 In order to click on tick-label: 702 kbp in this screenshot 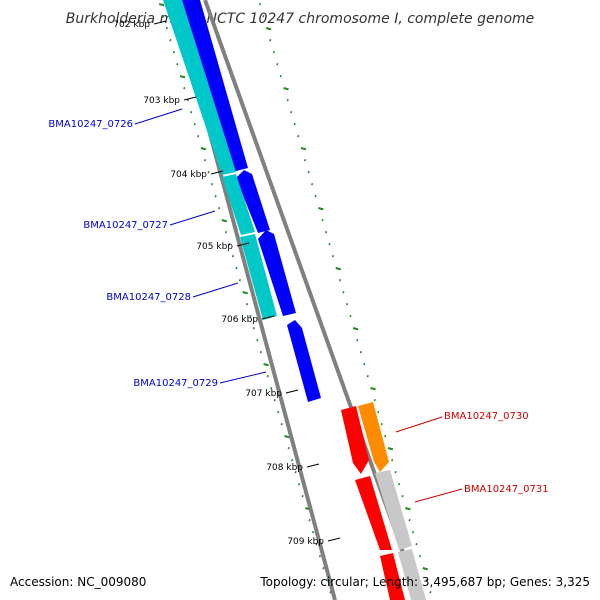, I will do `click(131, 25)`.